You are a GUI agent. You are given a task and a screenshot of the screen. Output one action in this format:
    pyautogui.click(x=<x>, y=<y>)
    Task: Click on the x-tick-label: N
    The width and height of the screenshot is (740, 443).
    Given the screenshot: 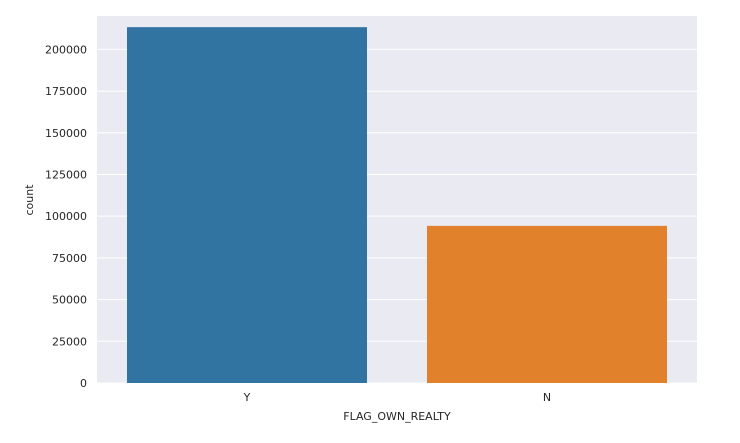 What is the action you would take?
    pyautogui.click(x=547, y=397)
    